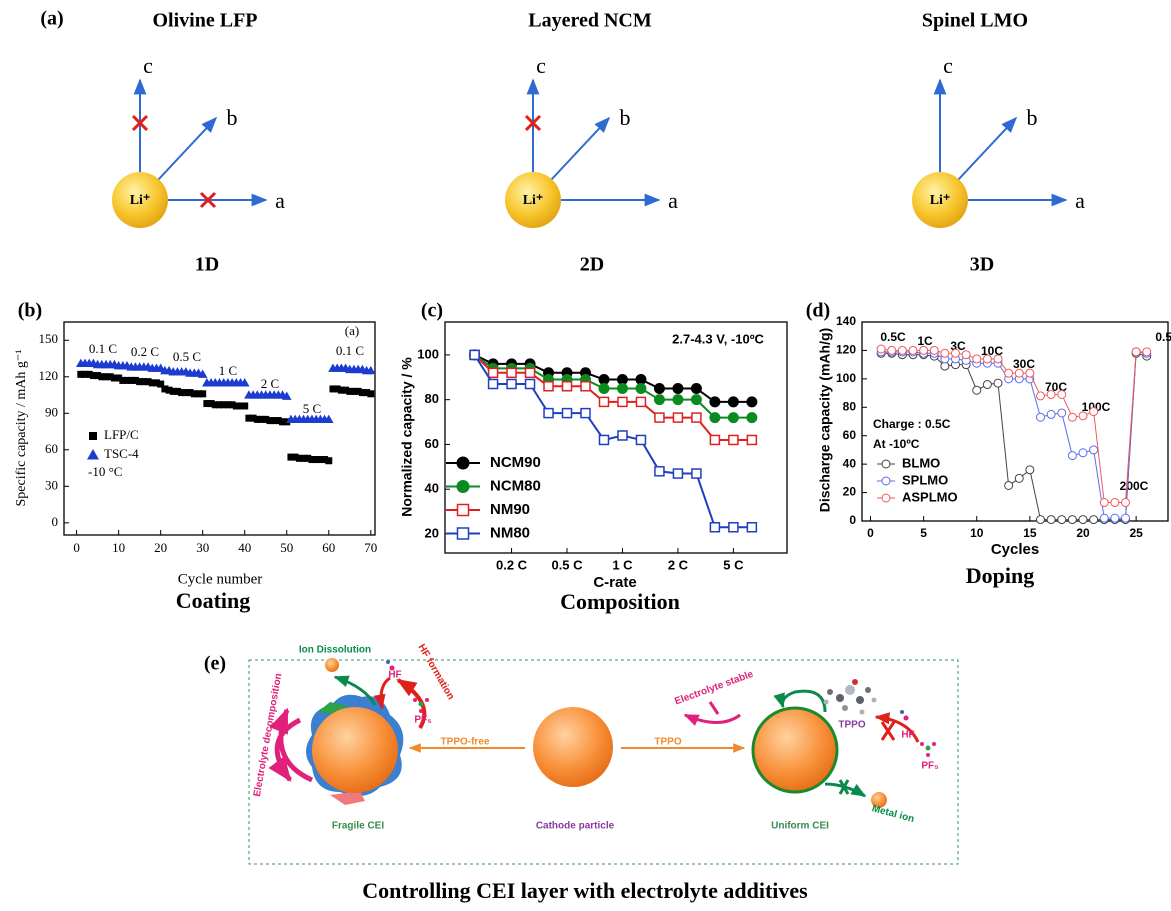 This screenshot has height=911, width=1171. Describe the element at coordinates (145, 351) in the screenshot. I see `annotation: 0.2 C` at that location.